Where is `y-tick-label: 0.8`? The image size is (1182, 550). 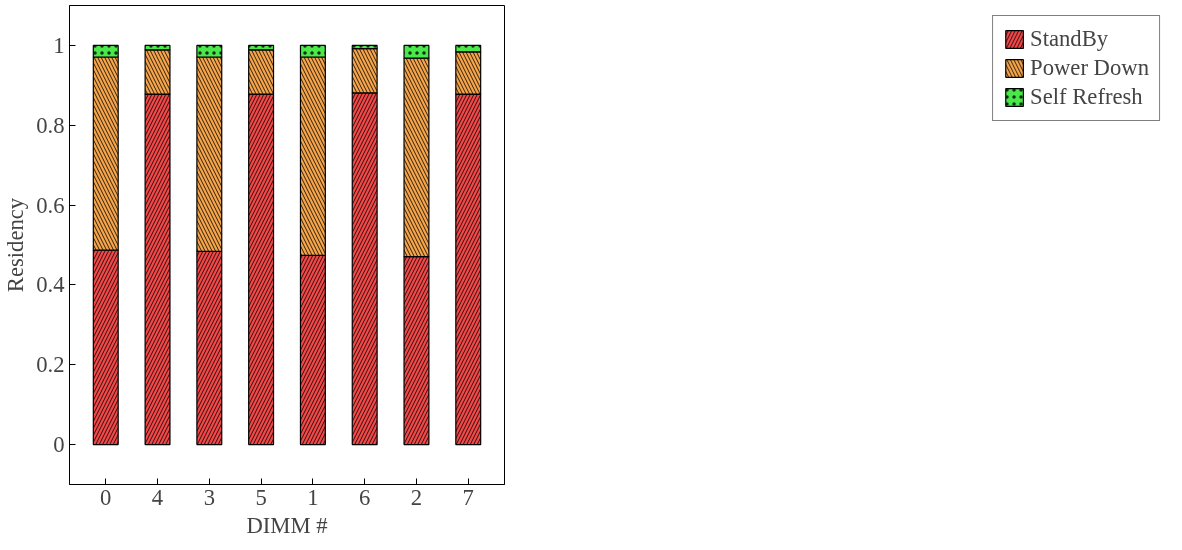
y-tick-label: 0.8 is located at coordinates (50, 125).